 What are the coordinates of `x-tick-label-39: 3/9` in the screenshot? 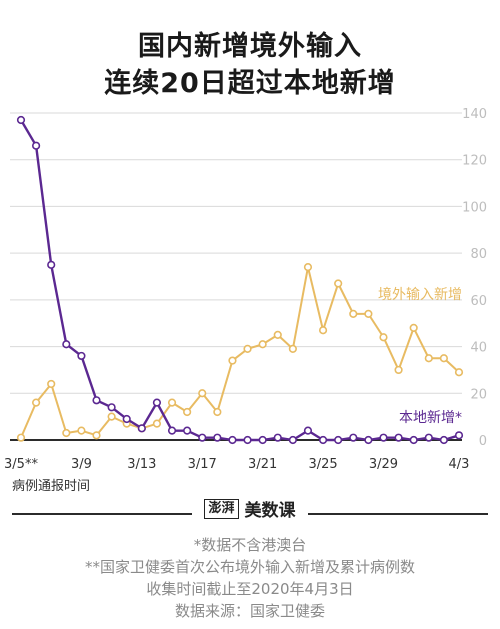 It's located at (81, 464).